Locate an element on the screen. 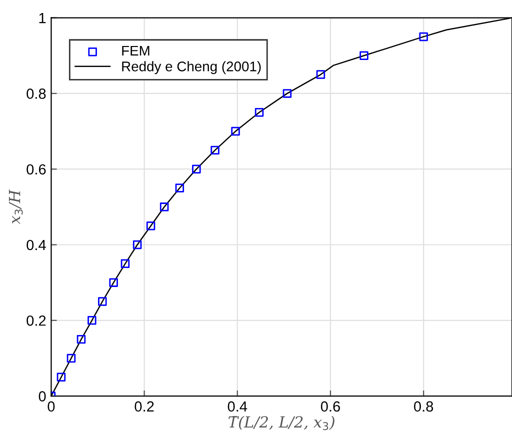 The height and width of the screenshot is (445, 512). legend-label: FEM is located at coordinates (136, 51).